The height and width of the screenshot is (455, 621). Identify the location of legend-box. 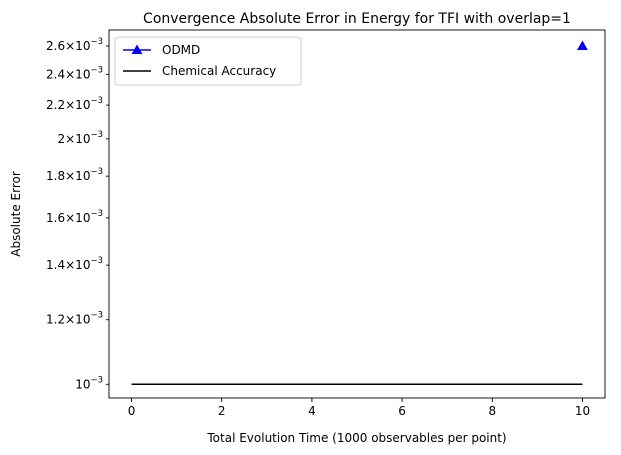
(208, 61).